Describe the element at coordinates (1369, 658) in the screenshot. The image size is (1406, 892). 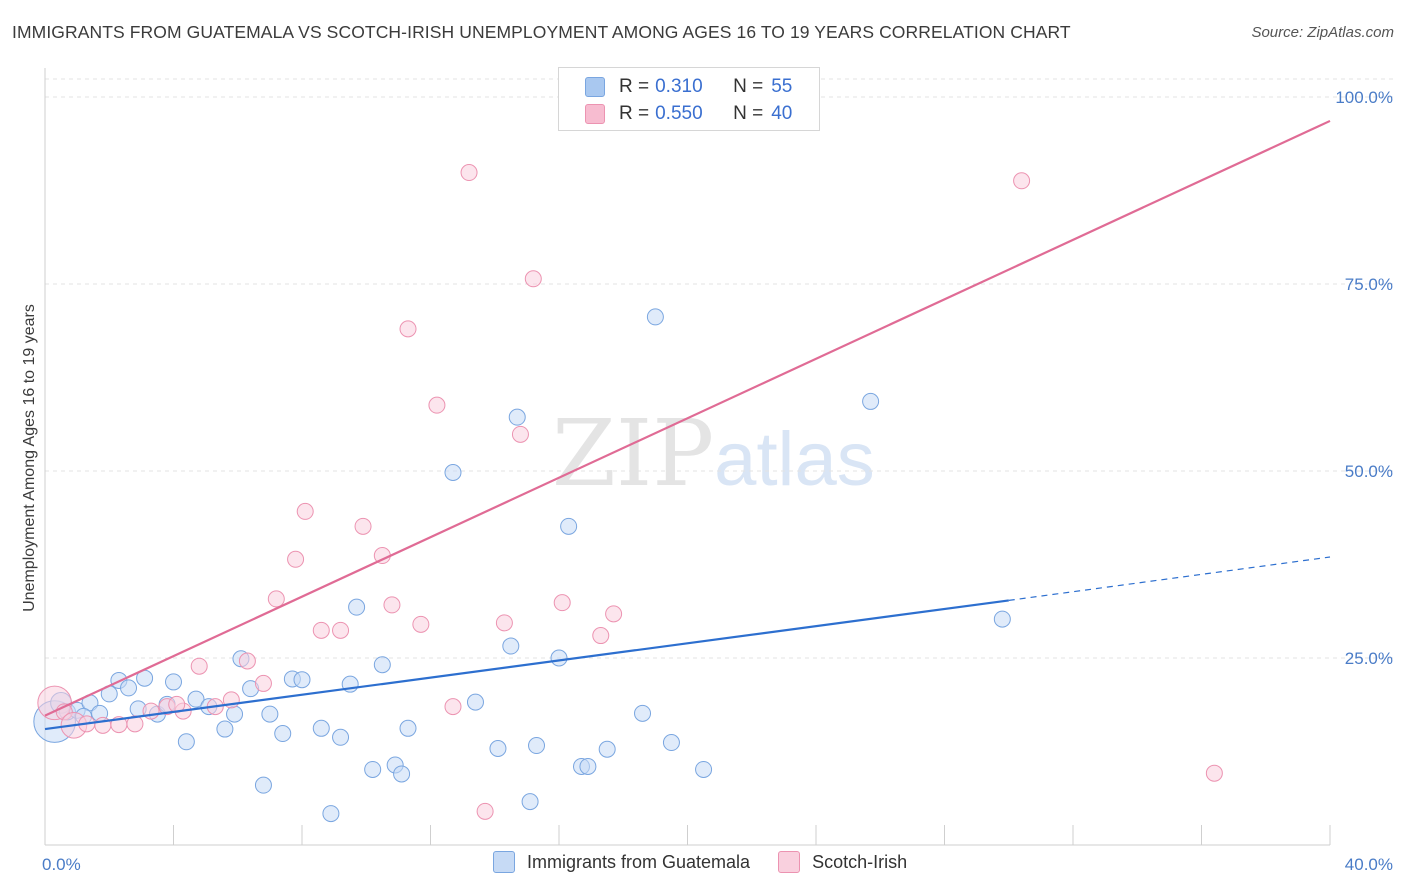
I see `y-tick-label: 25.0%` at that location.